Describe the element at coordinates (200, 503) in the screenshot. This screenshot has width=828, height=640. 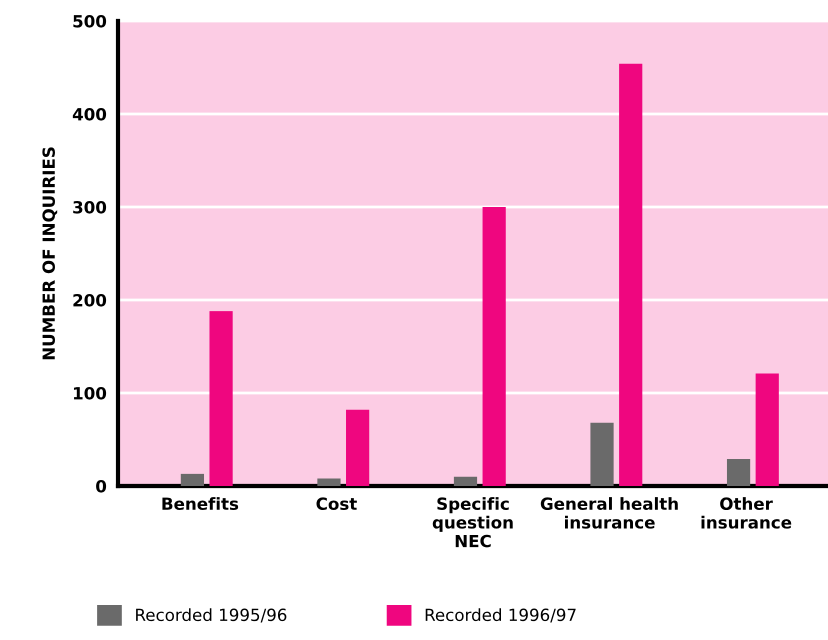
I see `x-tick-label: Benefits` at that location.